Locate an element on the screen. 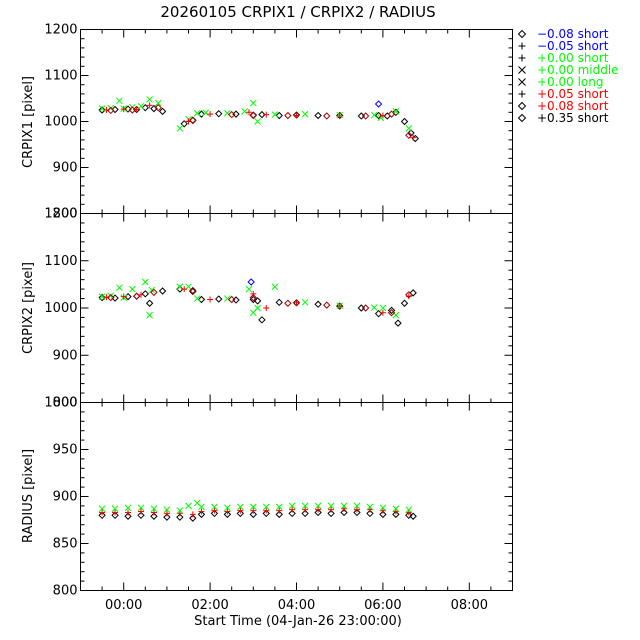  ylabel-radius: RADIUS [pixel] is located at coordinates (28, 496).